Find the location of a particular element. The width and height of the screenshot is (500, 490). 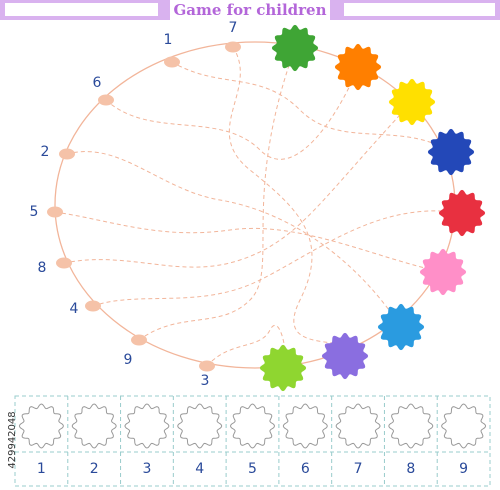

start-label: 6 is located at coordinates (97, 83).